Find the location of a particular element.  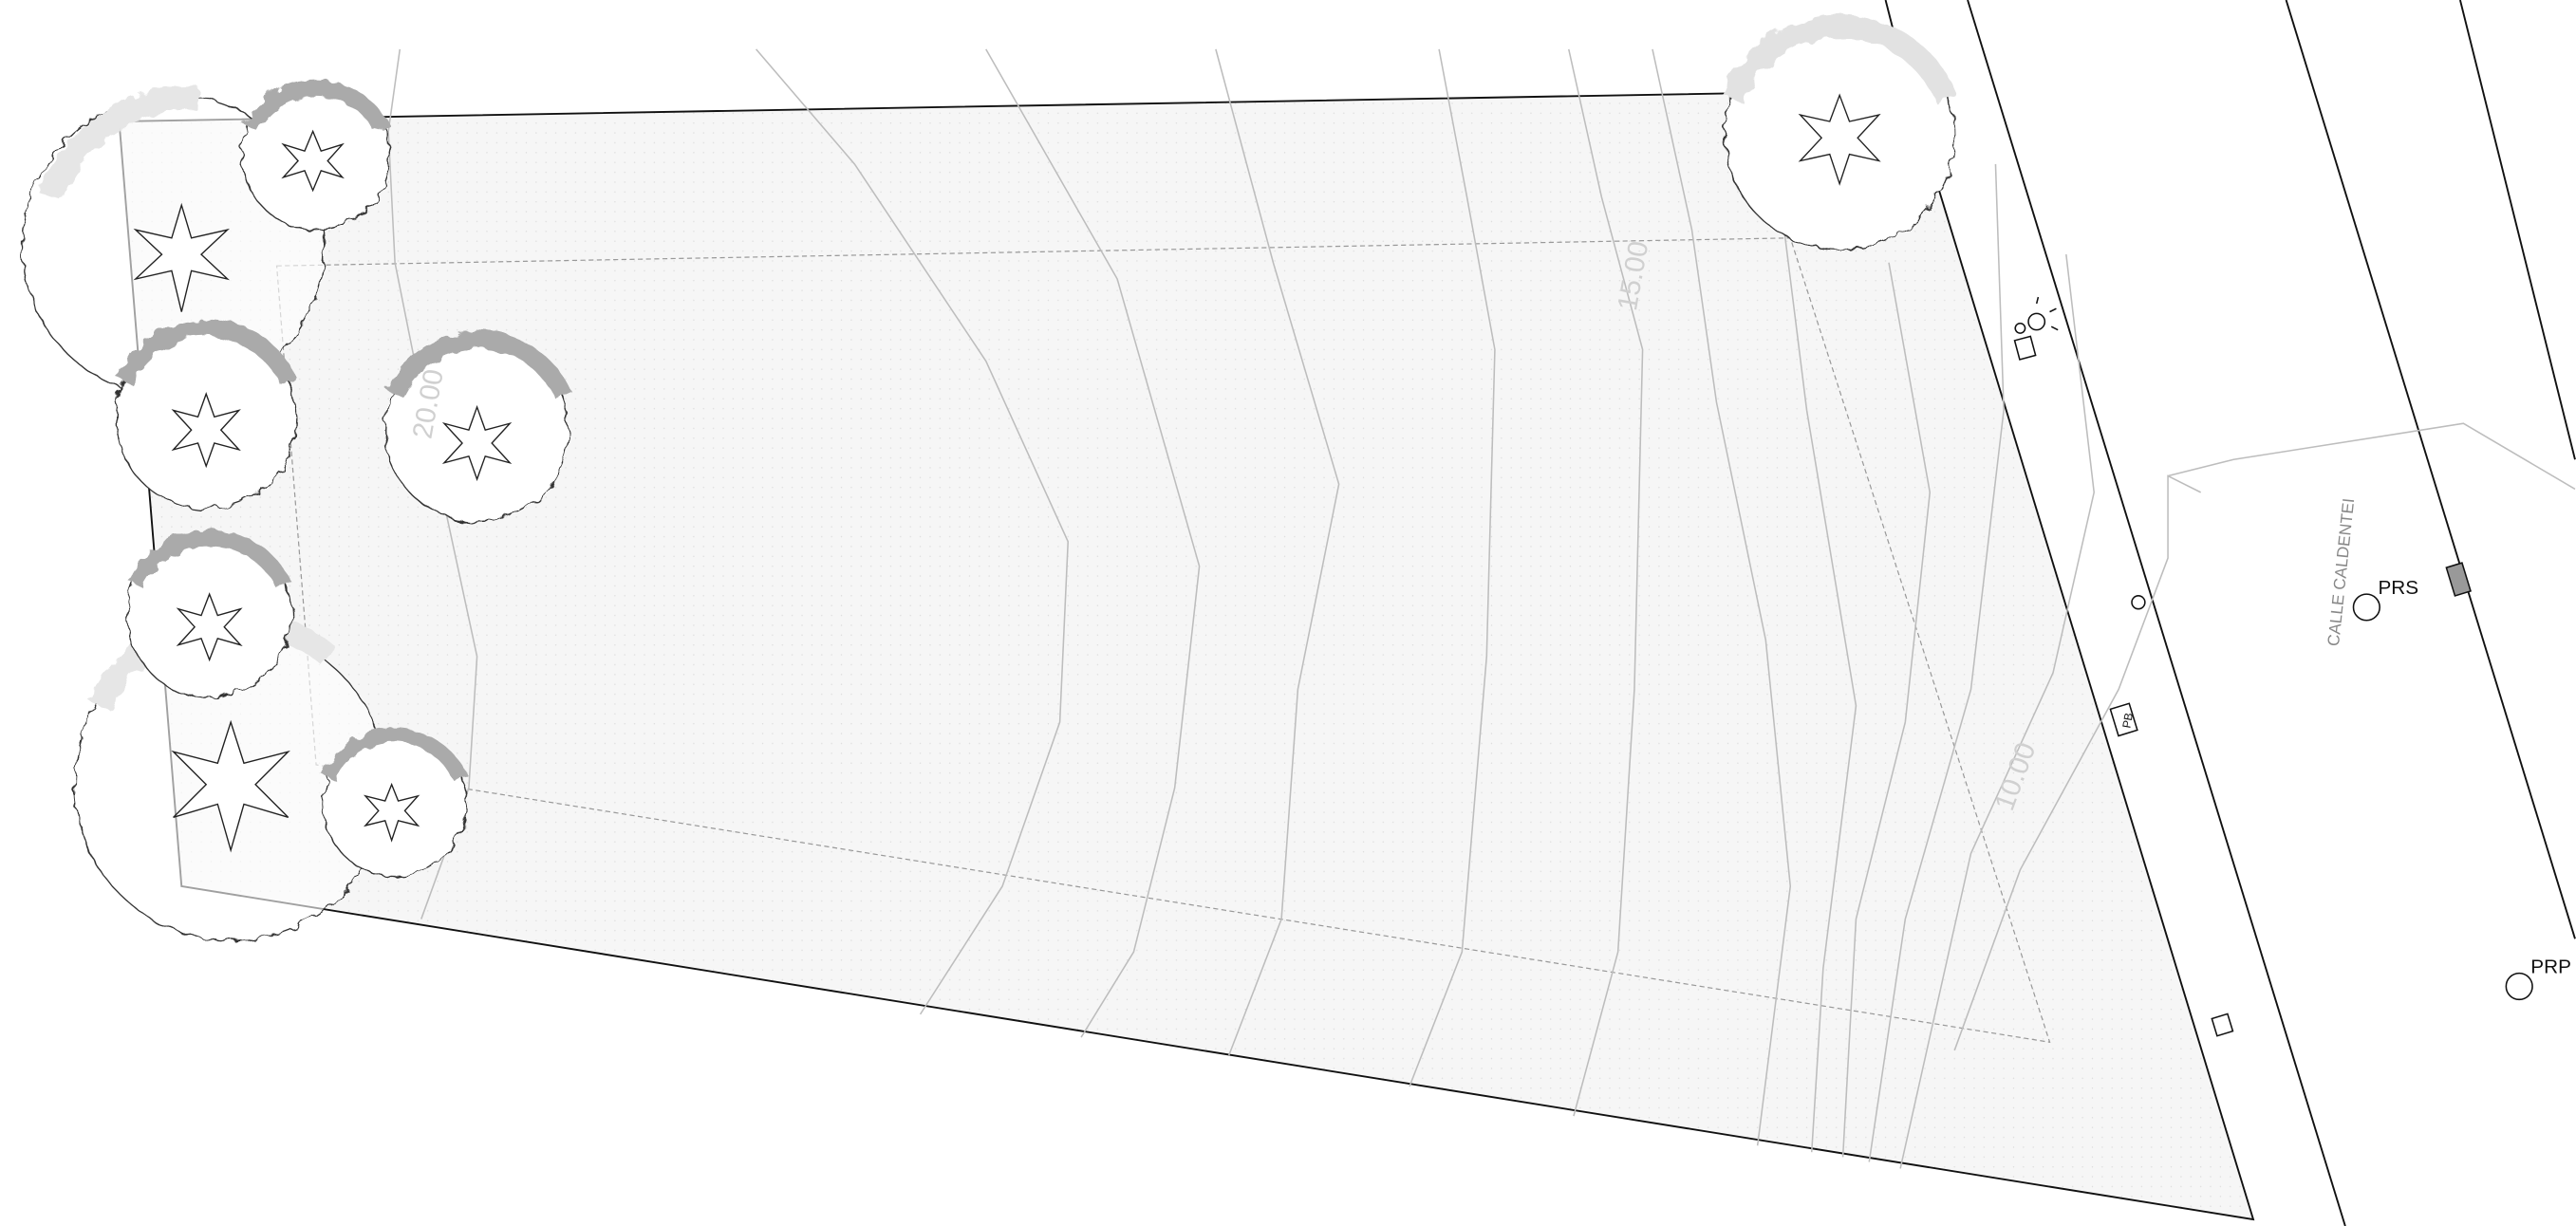

marker-label: PRS is located at coordinates (2398, 588).